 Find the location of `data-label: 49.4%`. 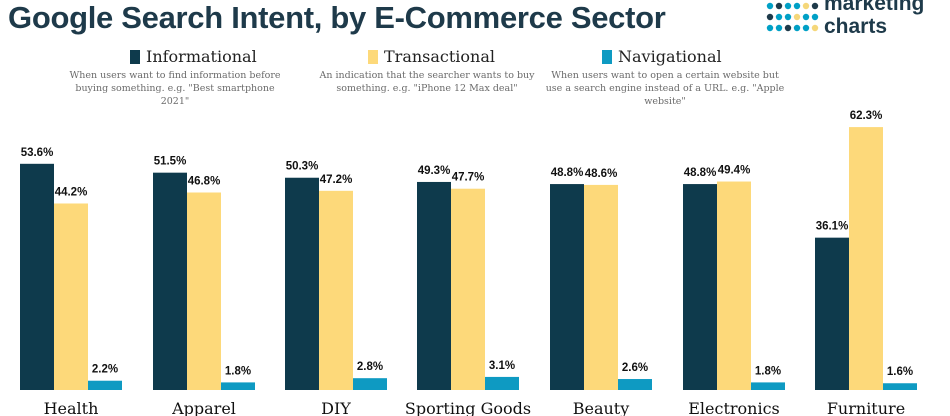

data-label: 49.4% is located at coordinates (734, 171).